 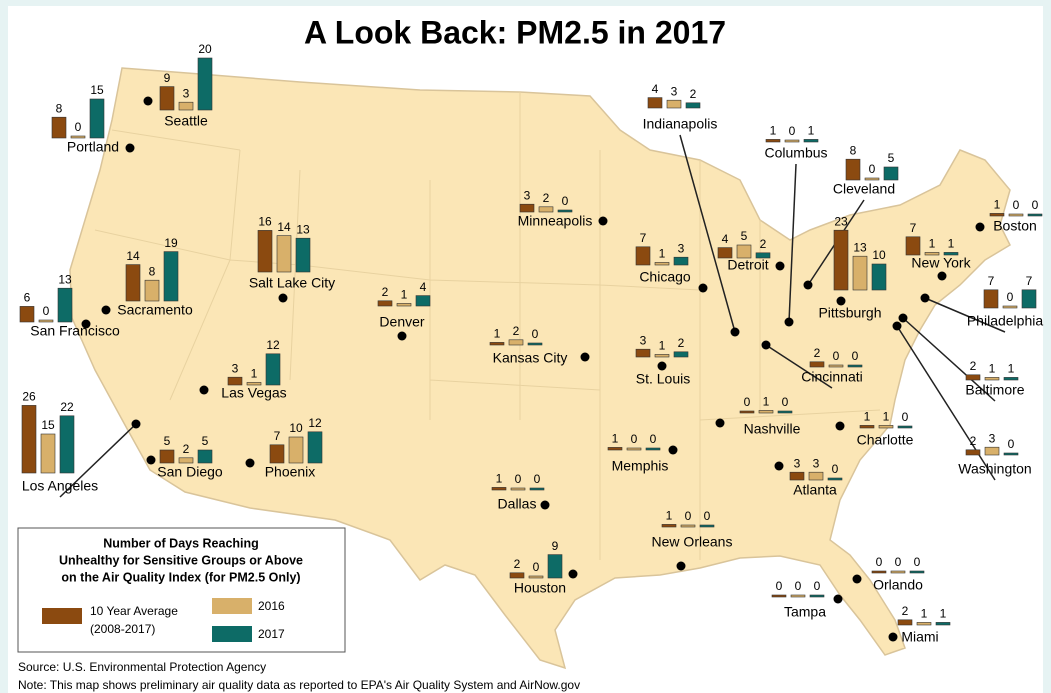 I want to click on city-label: Pittsburgh, so click(x=849, y=313).